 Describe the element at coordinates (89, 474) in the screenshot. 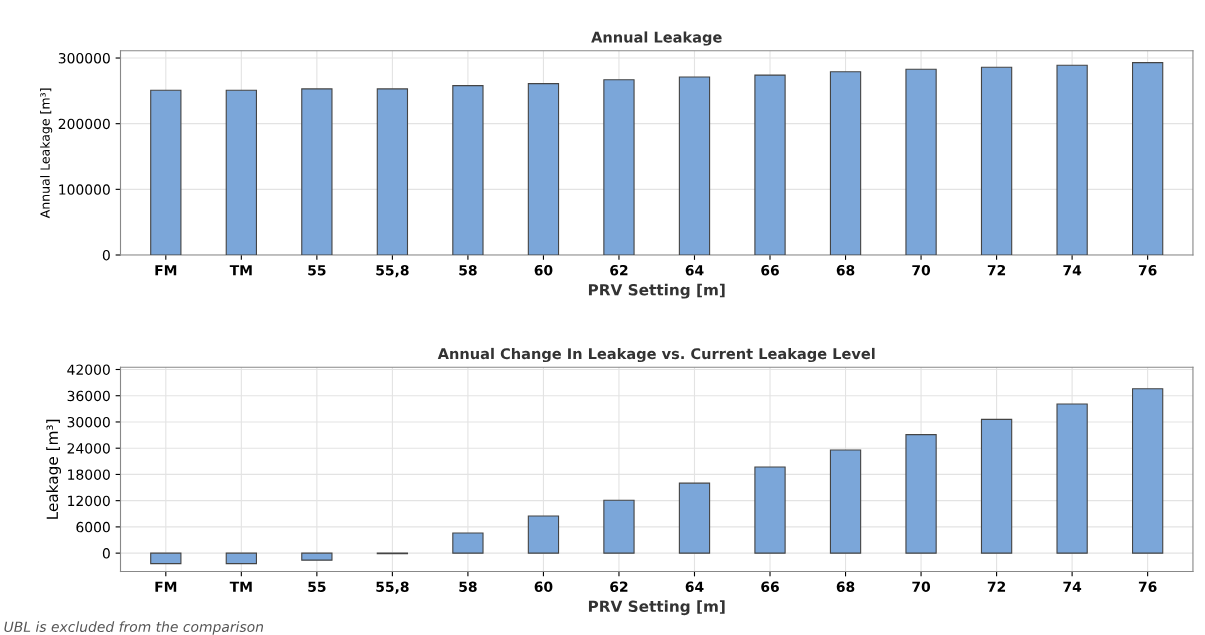

I see `y-tick-label: 18000` at that location.